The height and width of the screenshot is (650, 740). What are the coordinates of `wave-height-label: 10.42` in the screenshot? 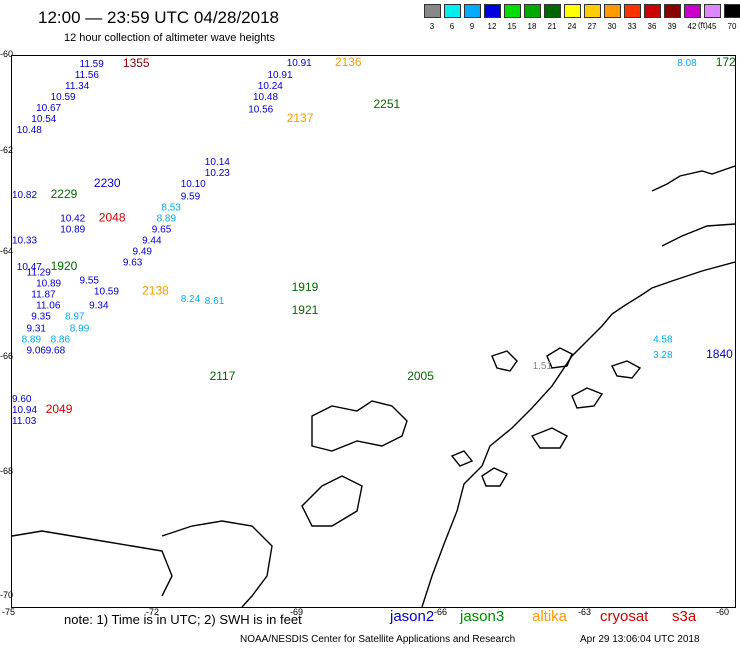 It's located at (72, 218).